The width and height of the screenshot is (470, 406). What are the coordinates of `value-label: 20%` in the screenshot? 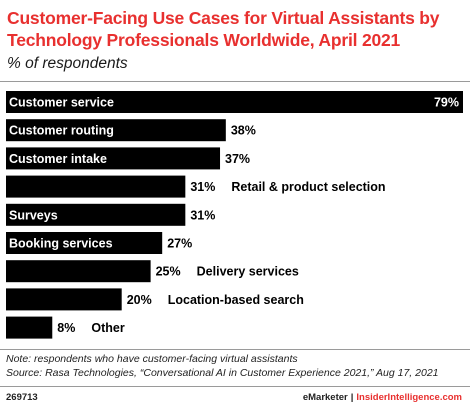 It's located at (139, 300).